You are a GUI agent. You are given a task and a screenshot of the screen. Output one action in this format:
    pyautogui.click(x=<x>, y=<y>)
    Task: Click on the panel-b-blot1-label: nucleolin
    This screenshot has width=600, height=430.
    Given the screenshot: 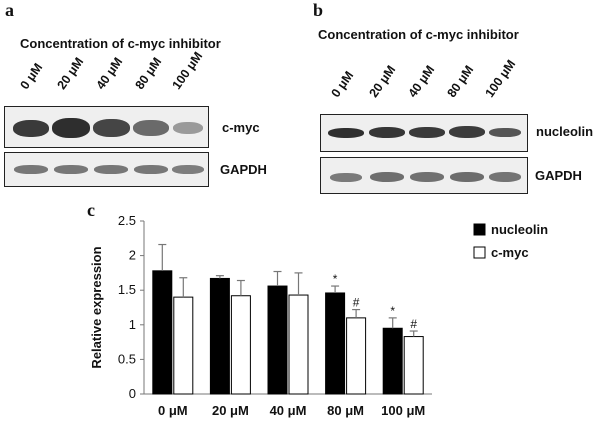 What is the action you would take?
    pyautogui.click(x=565, y=131)
    